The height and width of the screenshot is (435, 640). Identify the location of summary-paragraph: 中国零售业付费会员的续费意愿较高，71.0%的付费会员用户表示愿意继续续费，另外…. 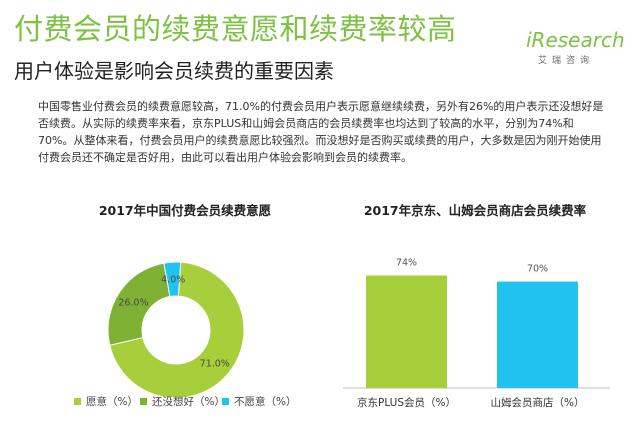
(321, 132).